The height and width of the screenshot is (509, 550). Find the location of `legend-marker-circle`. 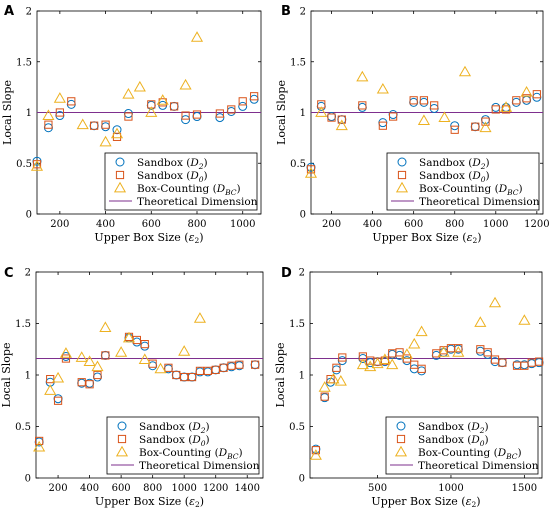

legend-marker-circle is located at coordinates (120, 162).